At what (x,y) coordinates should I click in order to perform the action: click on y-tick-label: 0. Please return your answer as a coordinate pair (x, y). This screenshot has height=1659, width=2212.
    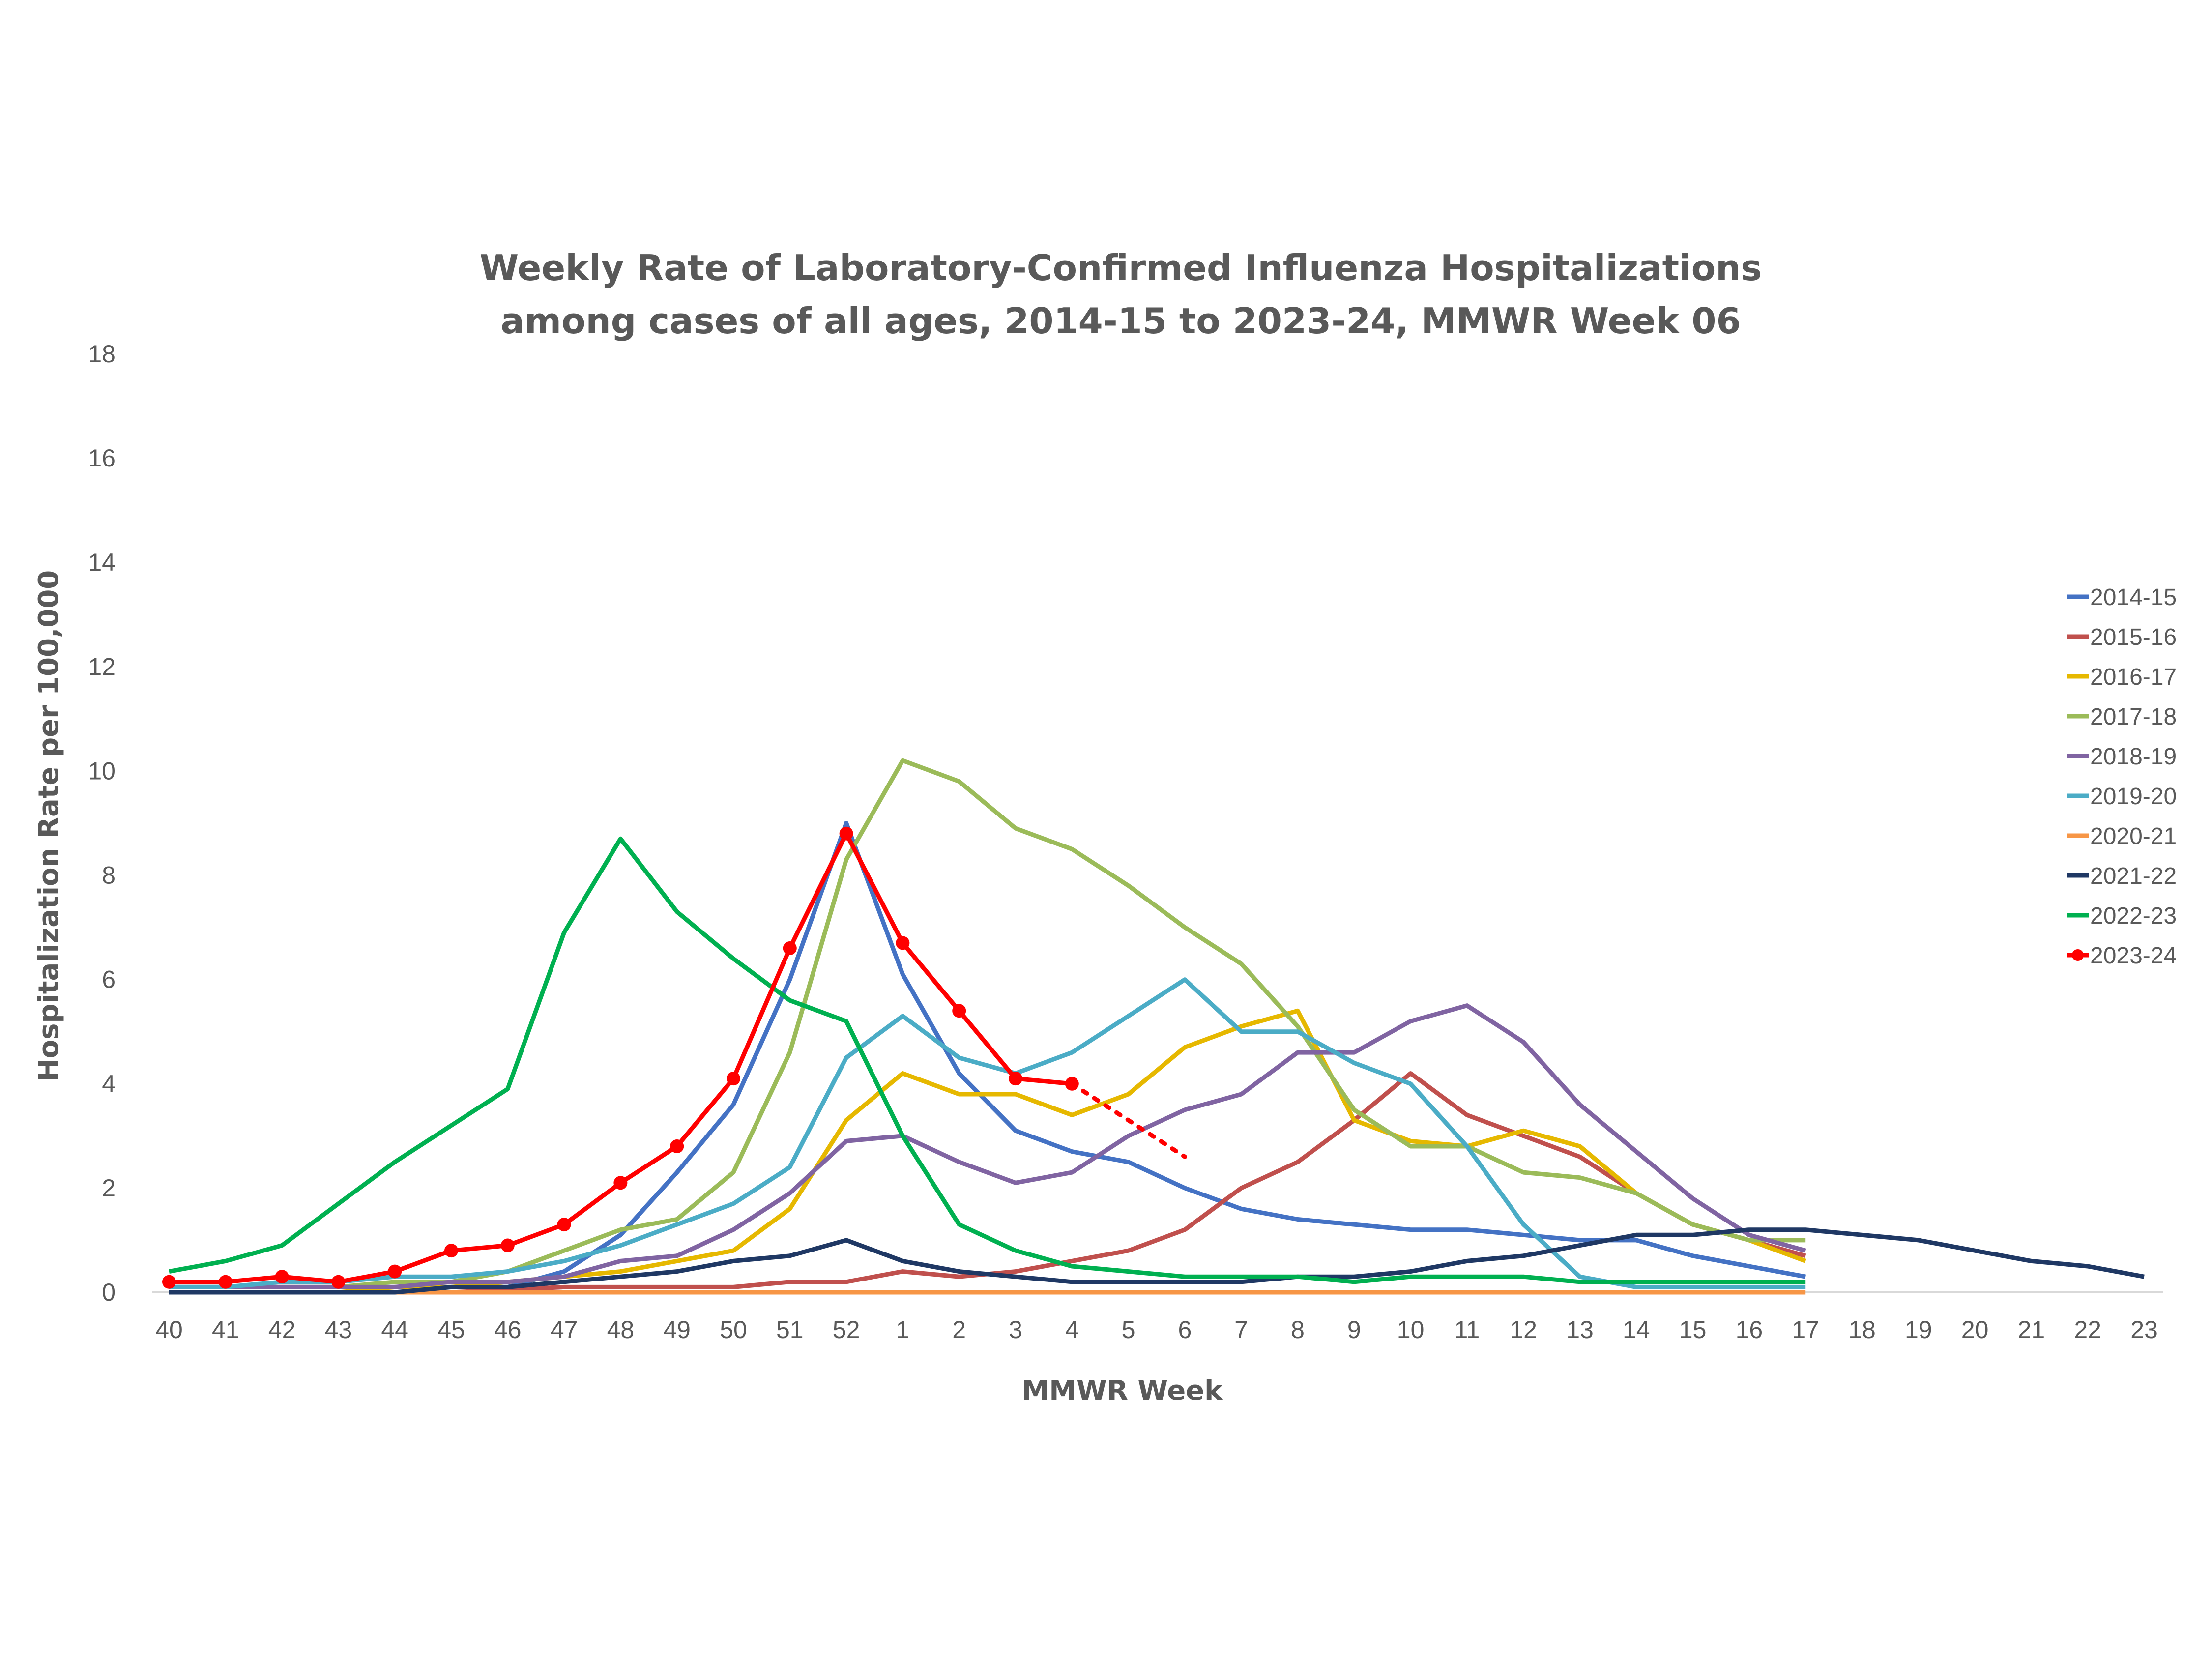
    Looking at the image, I should click on (109, 1293).